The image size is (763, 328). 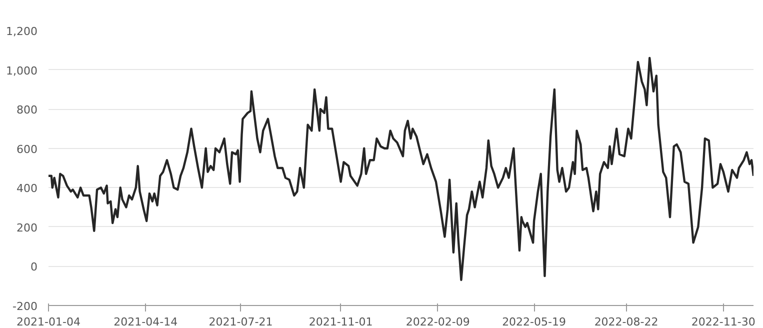 I want to click on x-tick-label: 2022-02-09, so click(x=438, y=322).